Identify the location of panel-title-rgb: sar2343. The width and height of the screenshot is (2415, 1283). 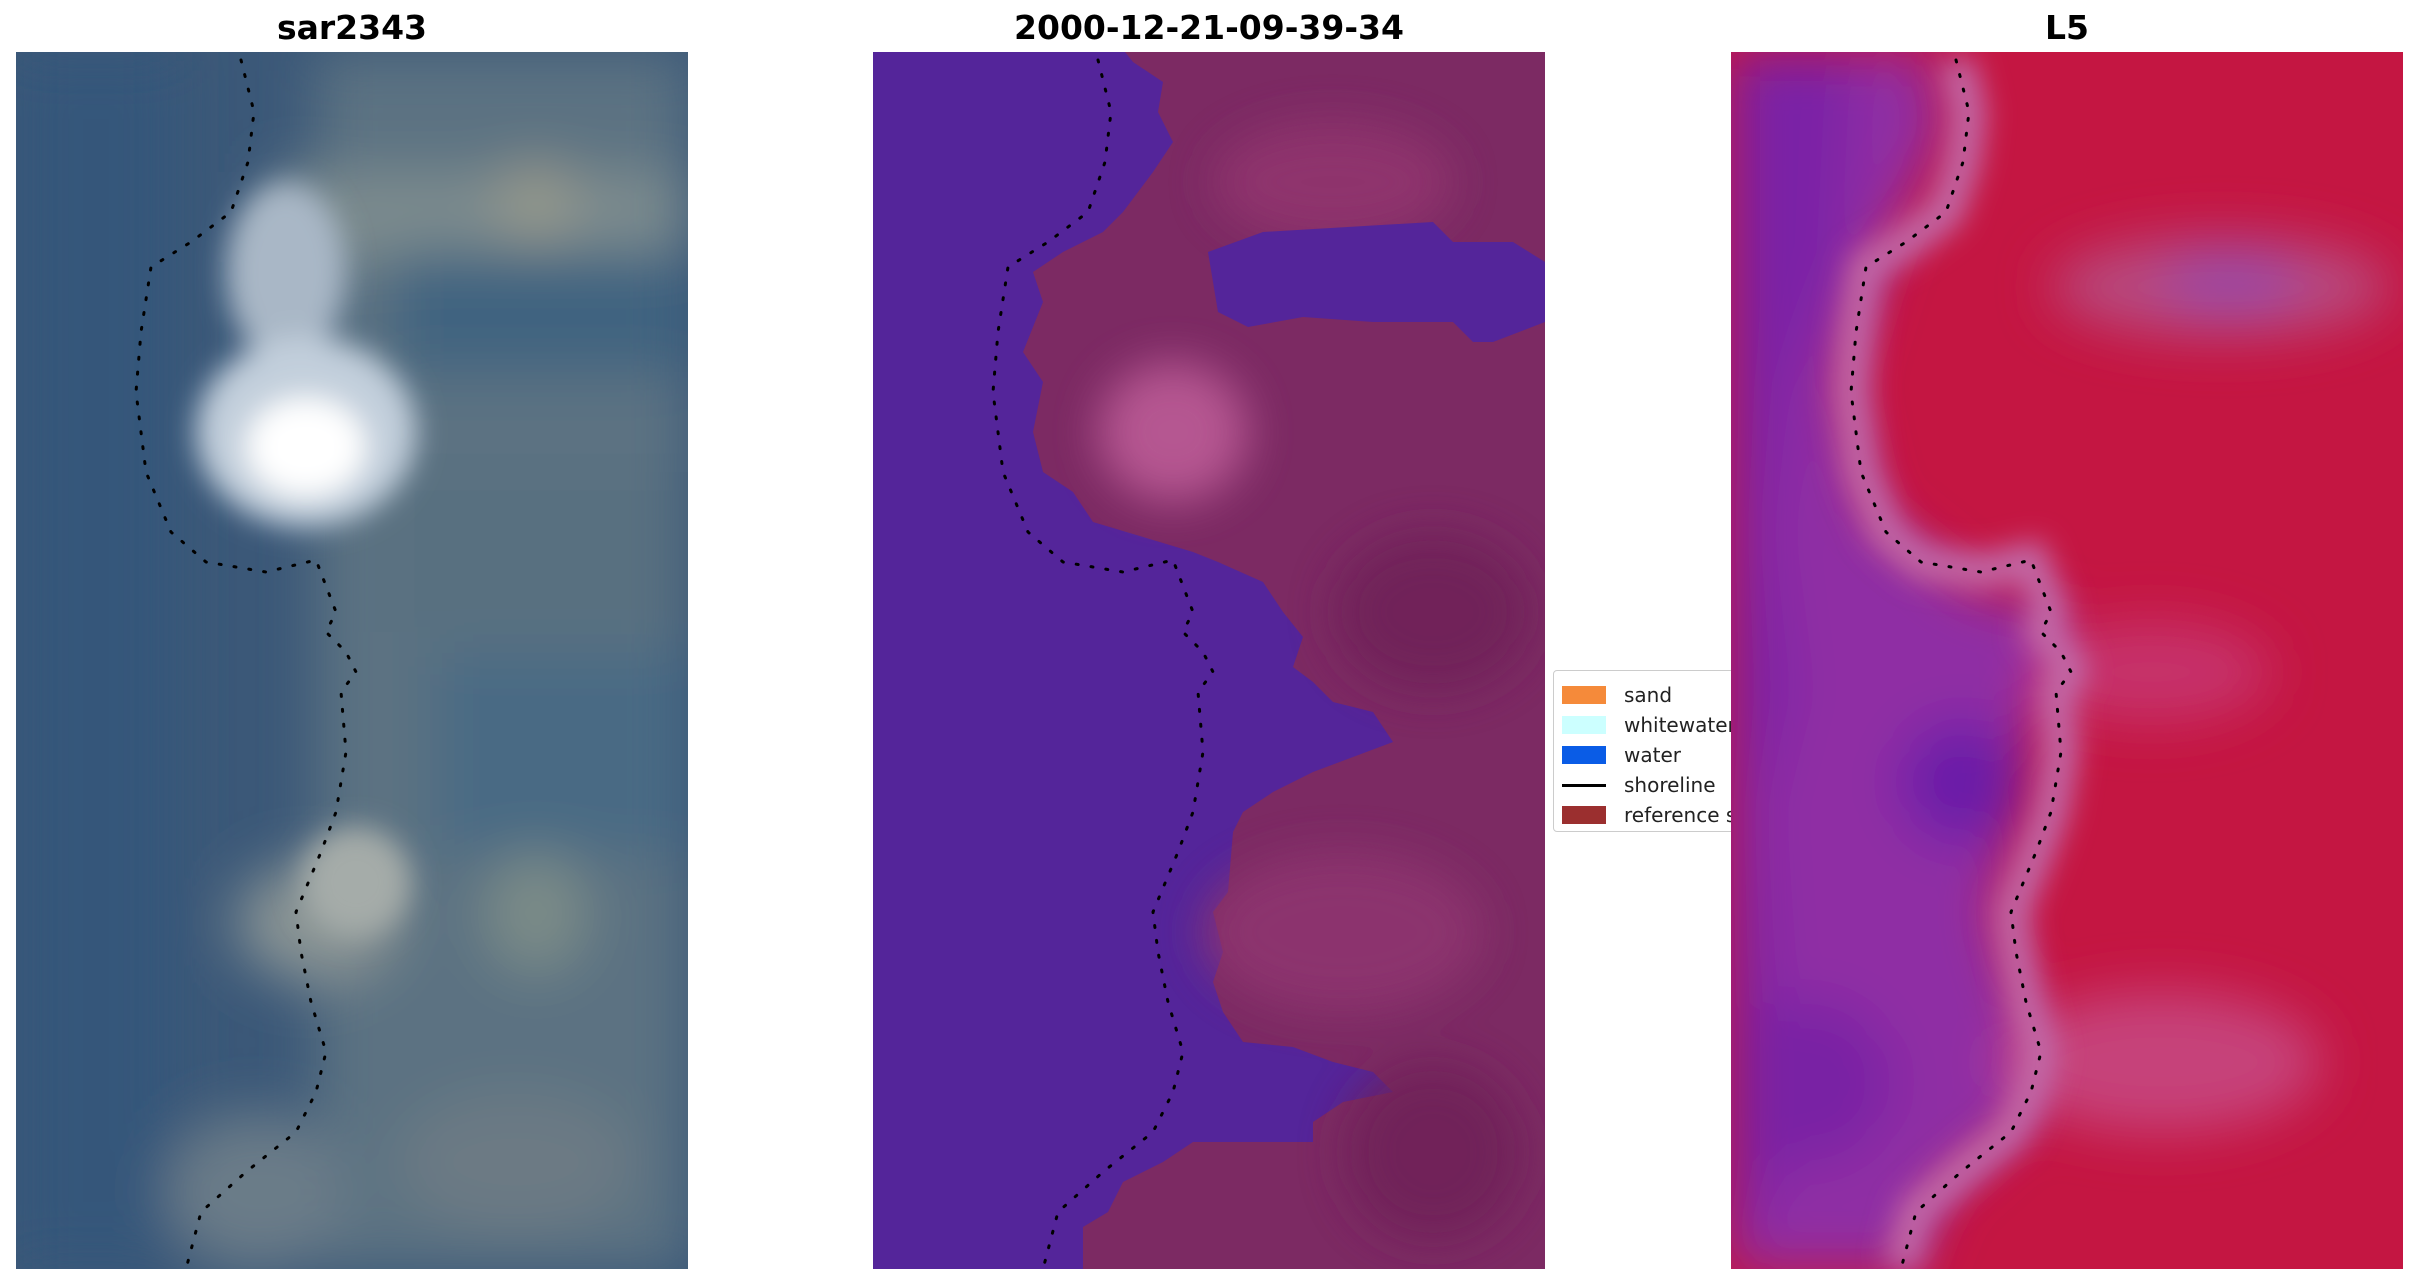
(352, 27).